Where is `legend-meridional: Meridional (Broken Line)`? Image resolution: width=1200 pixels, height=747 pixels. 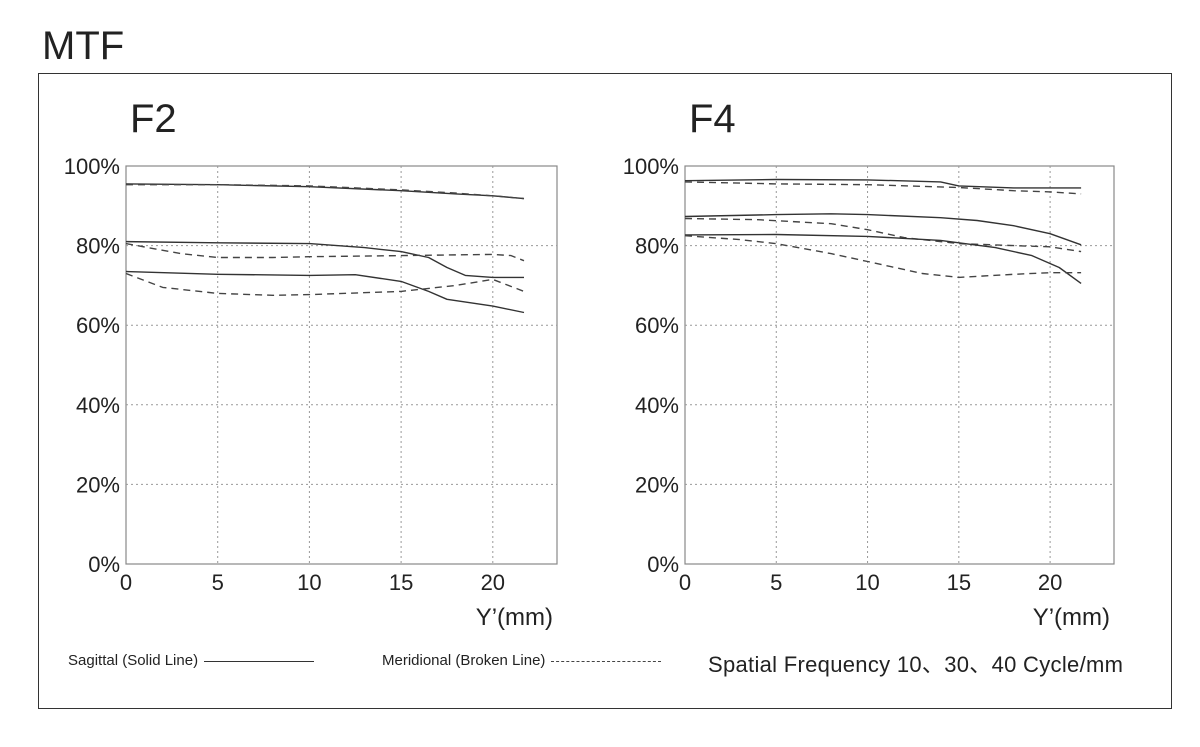 legend-meridional: Meridional (Broken Line) is located at coordinates (522, 660).